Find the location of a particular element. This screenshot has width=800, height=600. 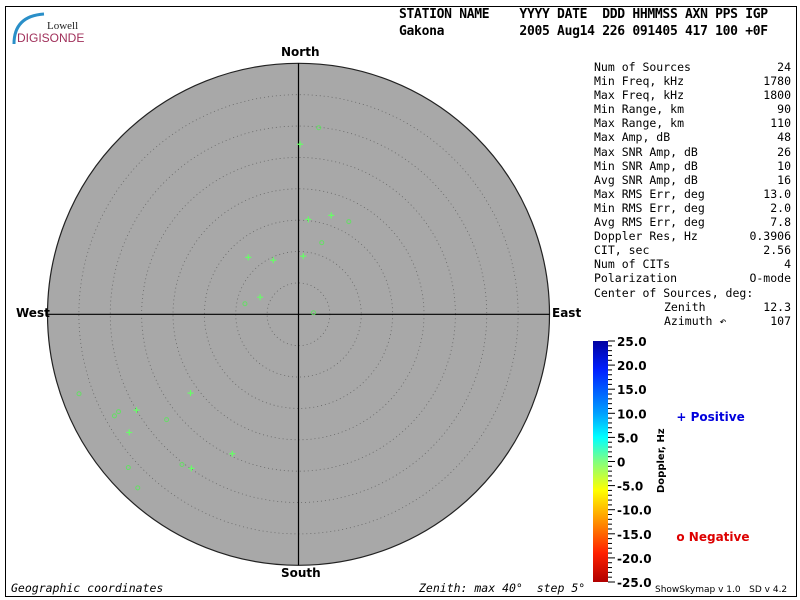

colorbar-tick-label: 10.0 is located at coordinates (632, 414).